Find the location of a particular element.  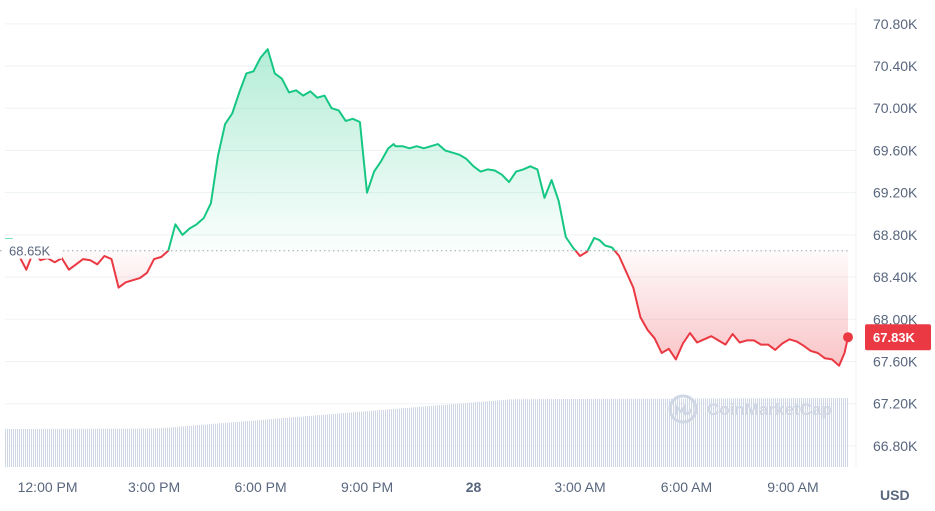

y-tick-label: 70.80K is located at coordinates (895, 24).